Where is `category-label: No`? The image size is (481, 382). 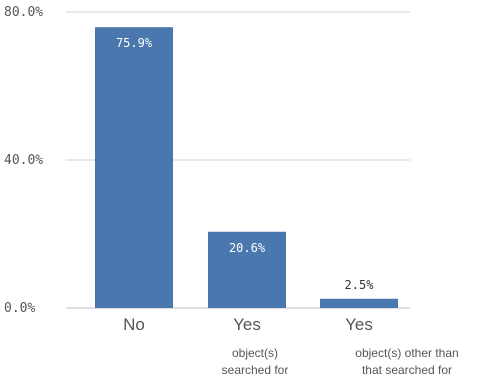 category-label: No is located at coordinates (134, 324).